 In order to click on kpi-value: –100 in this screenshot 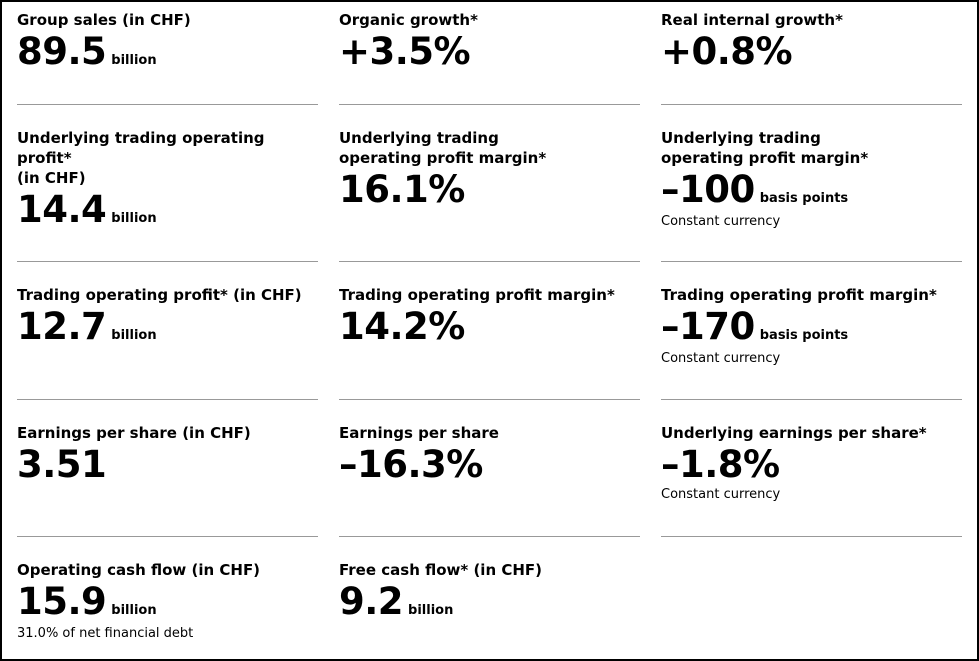, I will do `click(708, 189)`.